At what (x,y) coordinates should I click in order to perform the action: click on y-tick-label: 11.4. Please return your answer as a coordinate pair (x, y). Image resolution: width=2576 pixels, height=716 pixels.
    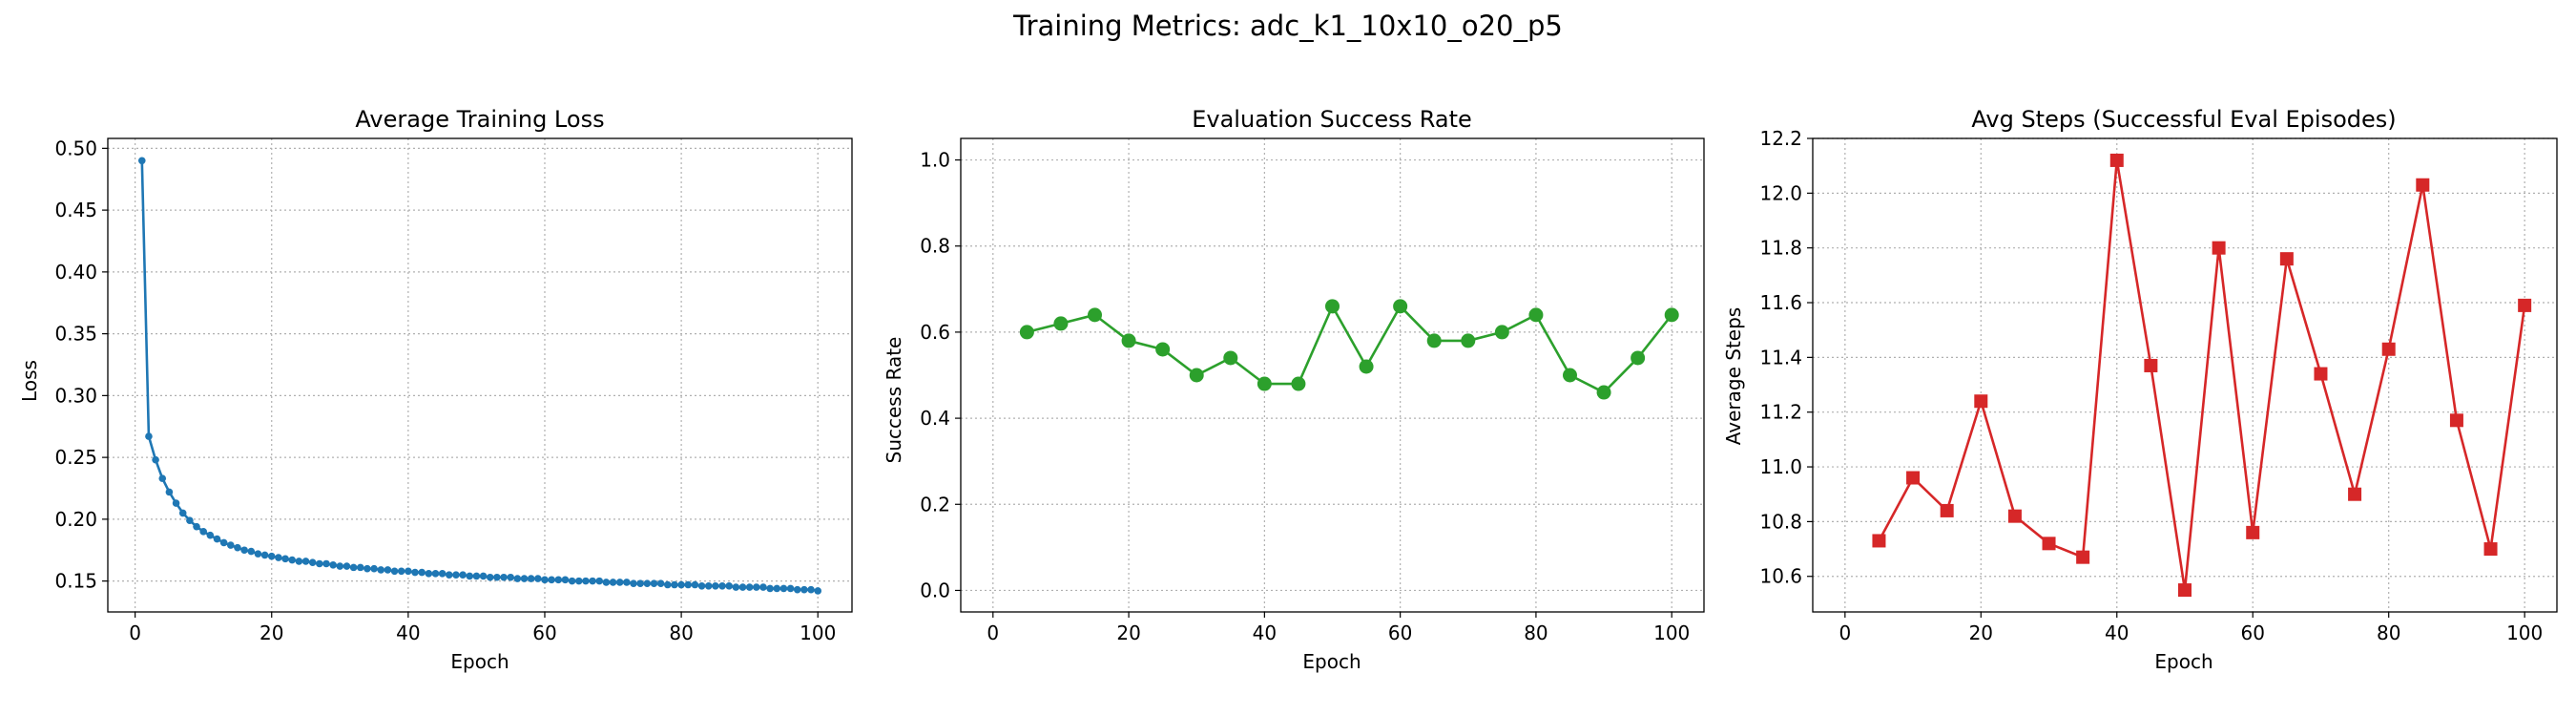
    Looking at the image, I should click on (1780, 357).